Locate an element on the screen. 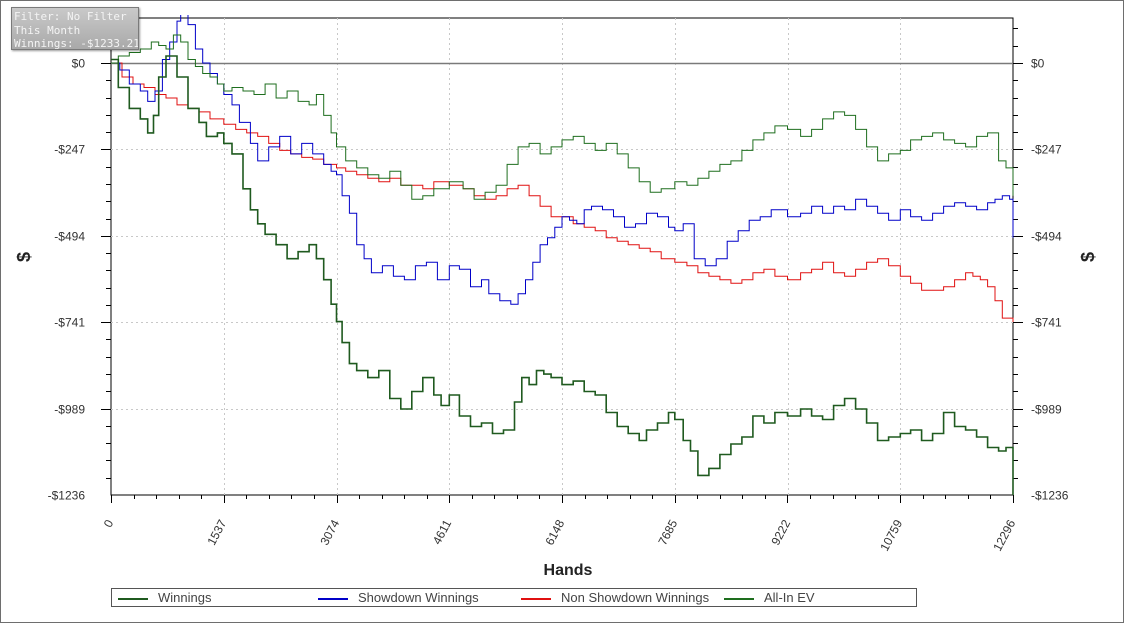 Image resolution: width=1124 pixels, height=623 pixels. filter-text: Filter: No Filter is located at coordinates (70, 16).